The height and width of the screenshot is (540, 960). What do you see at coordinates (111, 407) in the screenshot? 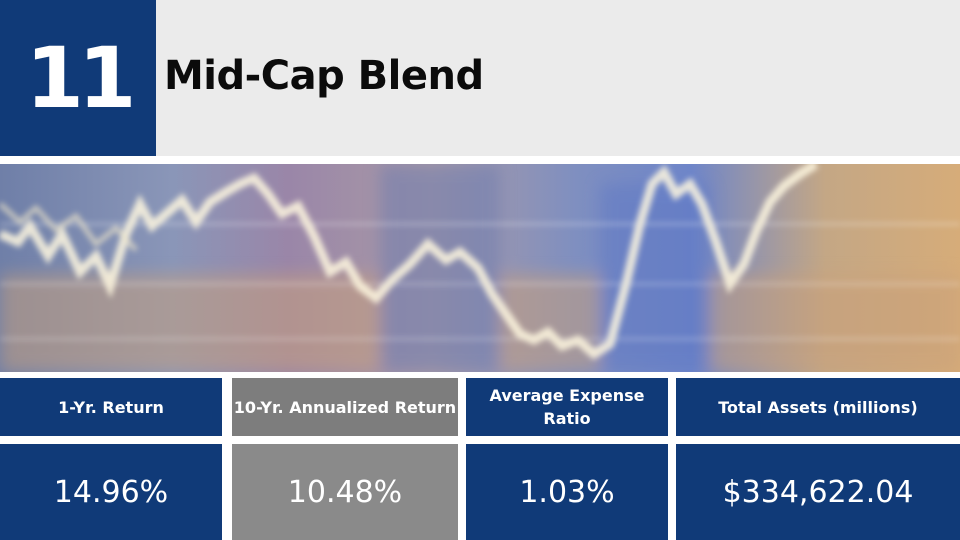
I see `header-1yr-return: 1-Yr. Return` at bounding box center [111, 407].